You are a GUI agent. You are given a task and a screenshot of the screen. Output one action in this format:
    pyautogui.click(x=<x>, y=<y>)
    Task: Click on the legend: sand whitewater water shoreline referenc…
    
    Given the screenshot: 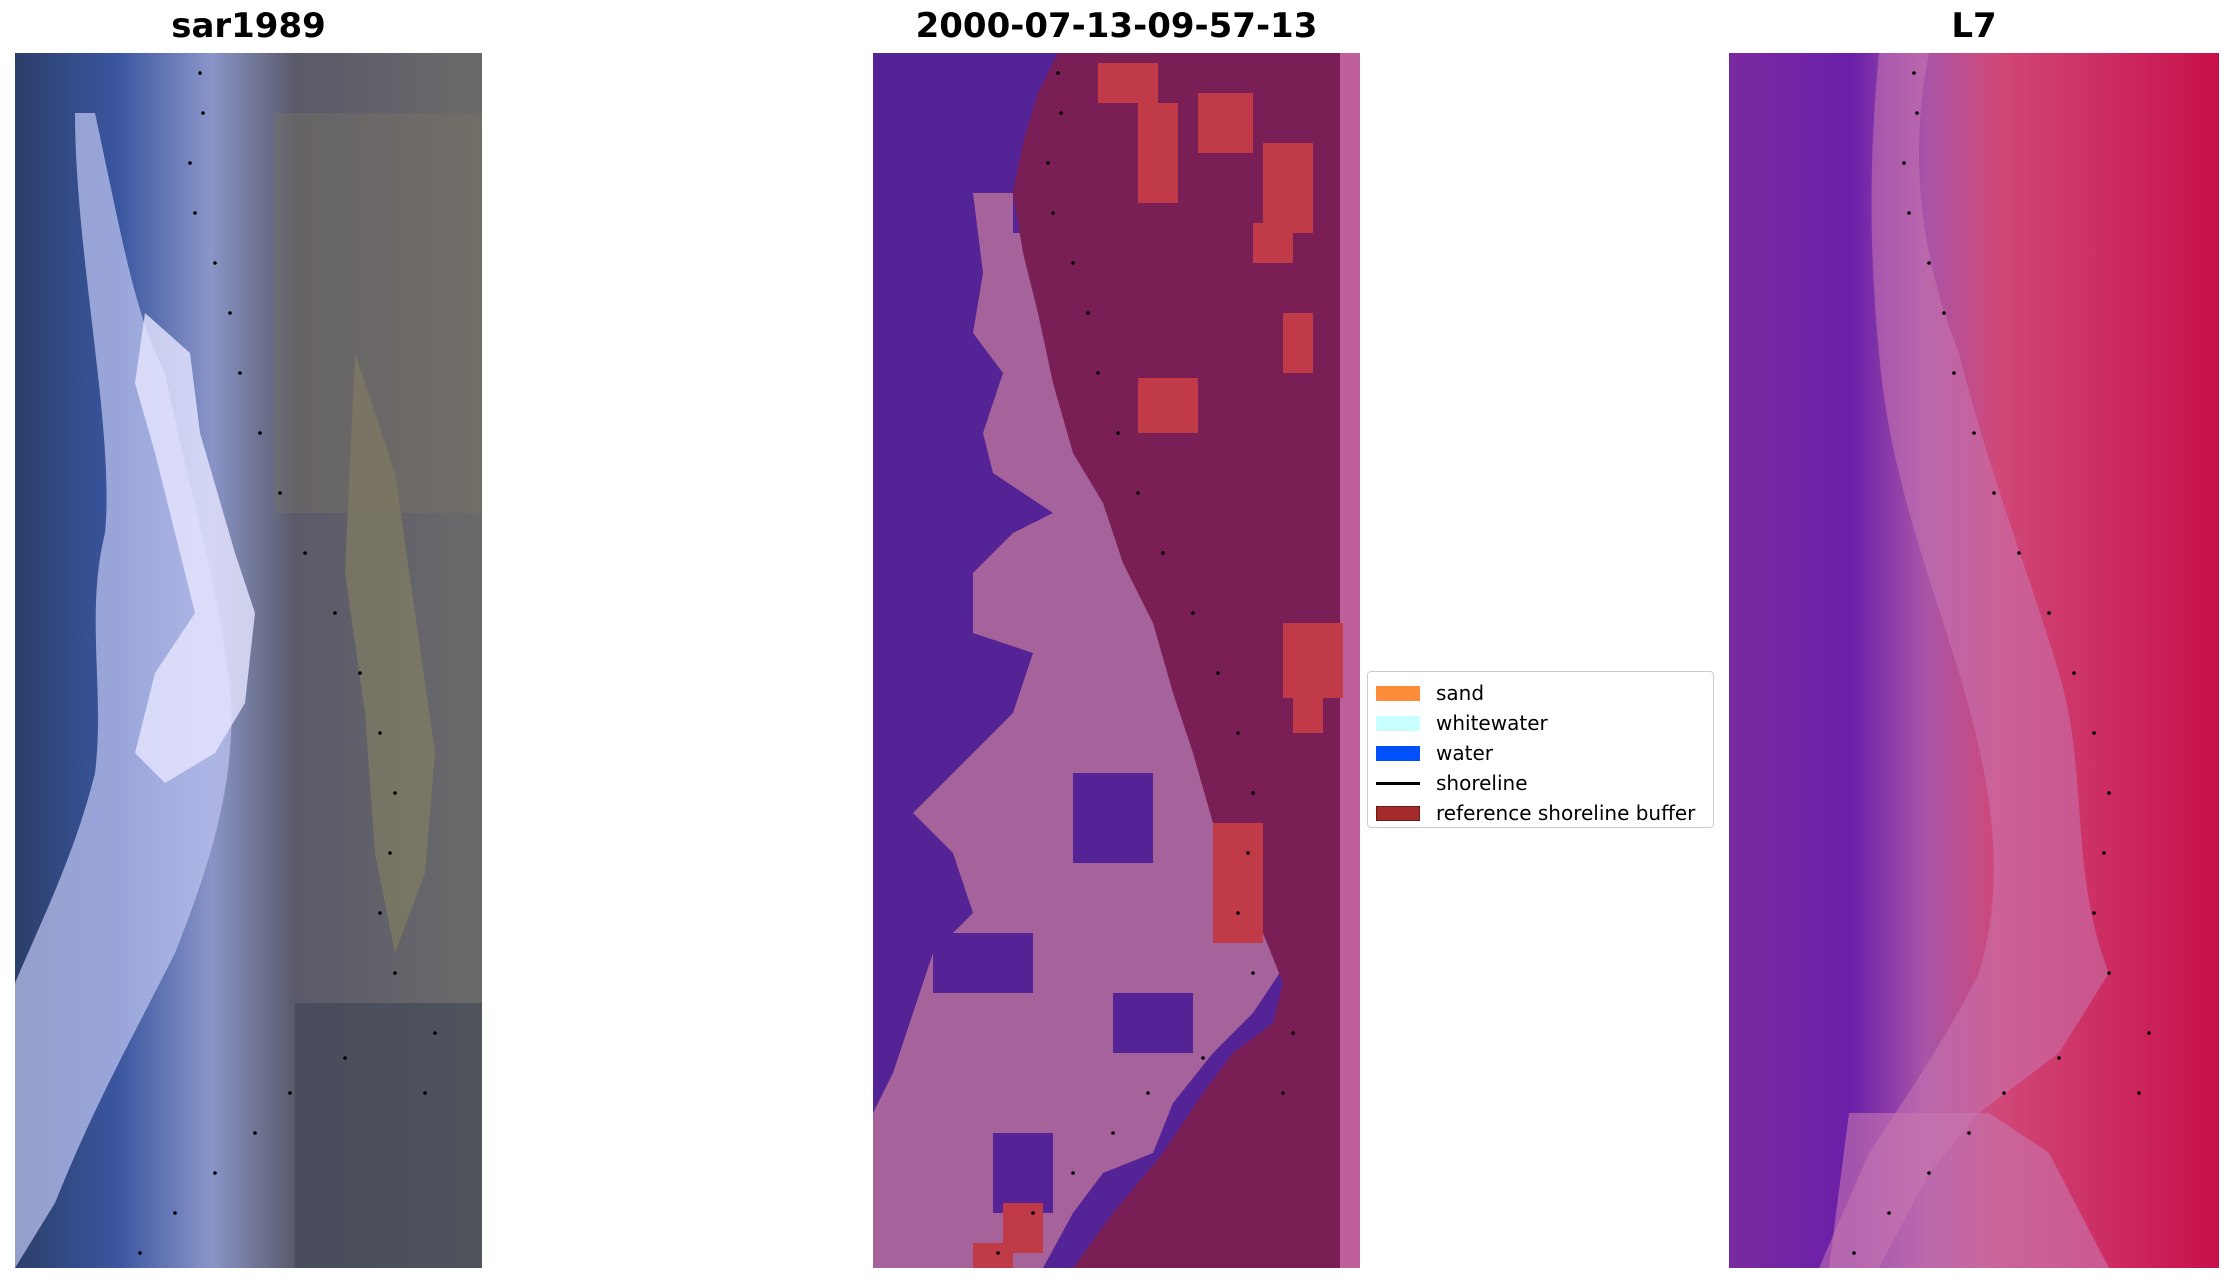 What is the action you would take?
    pyautogui.click(x=1540, y=749)
    